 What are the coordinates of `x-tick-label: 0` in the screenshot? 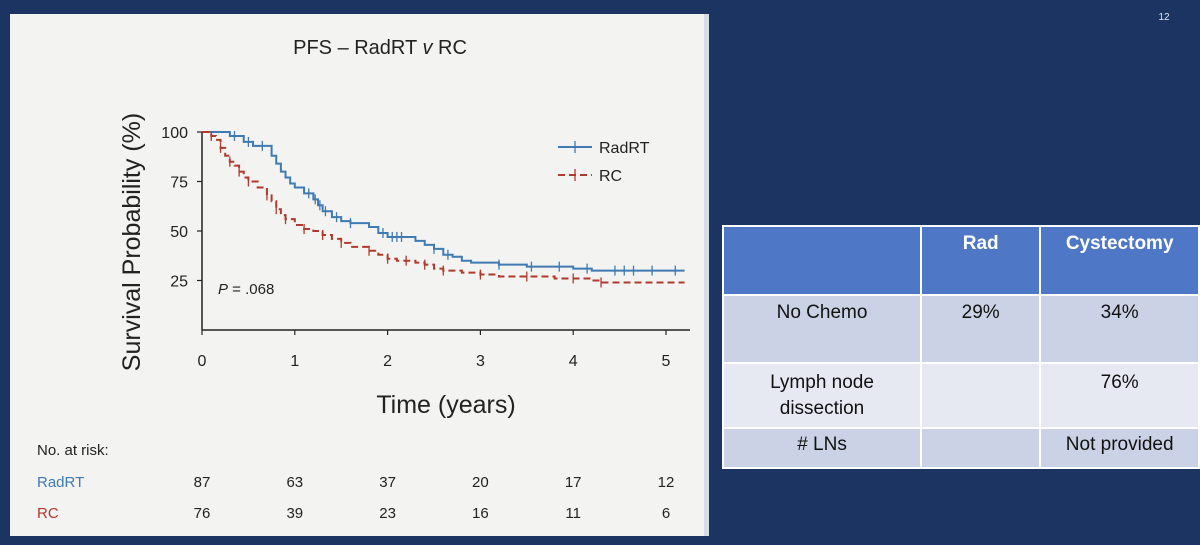 It's located at (202, 361).